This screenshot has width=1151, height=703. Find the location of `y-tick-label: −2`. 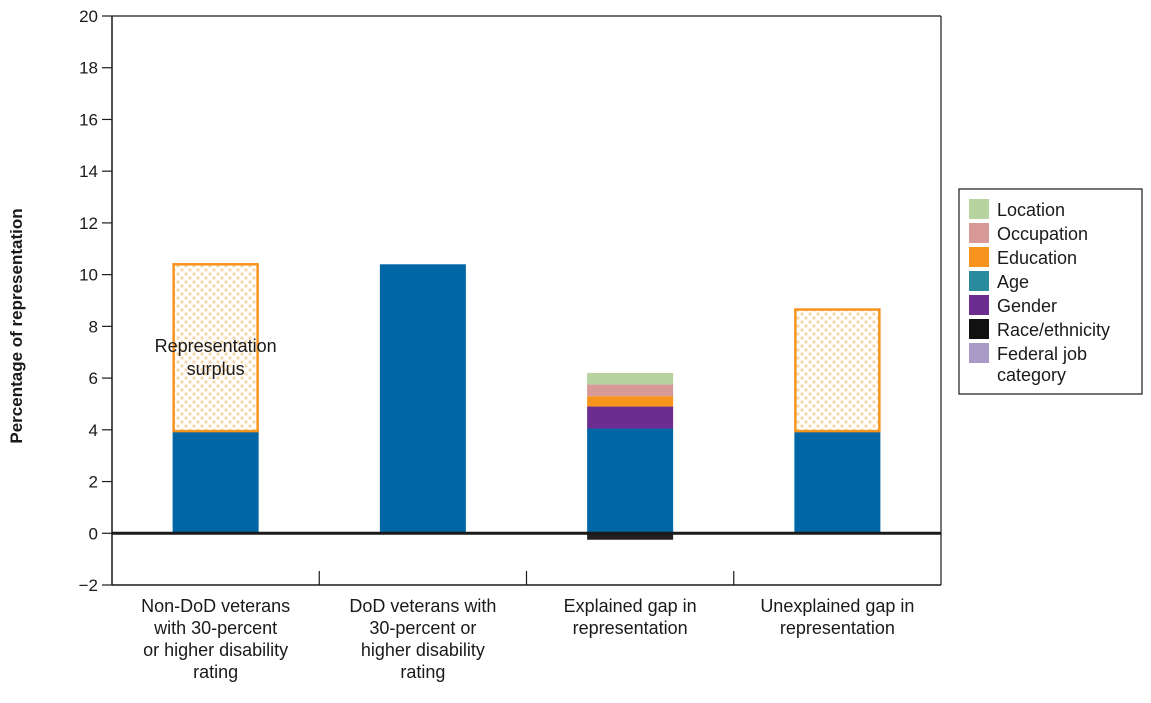

y-tick-label: −2 is located at coordinates (88, 585).